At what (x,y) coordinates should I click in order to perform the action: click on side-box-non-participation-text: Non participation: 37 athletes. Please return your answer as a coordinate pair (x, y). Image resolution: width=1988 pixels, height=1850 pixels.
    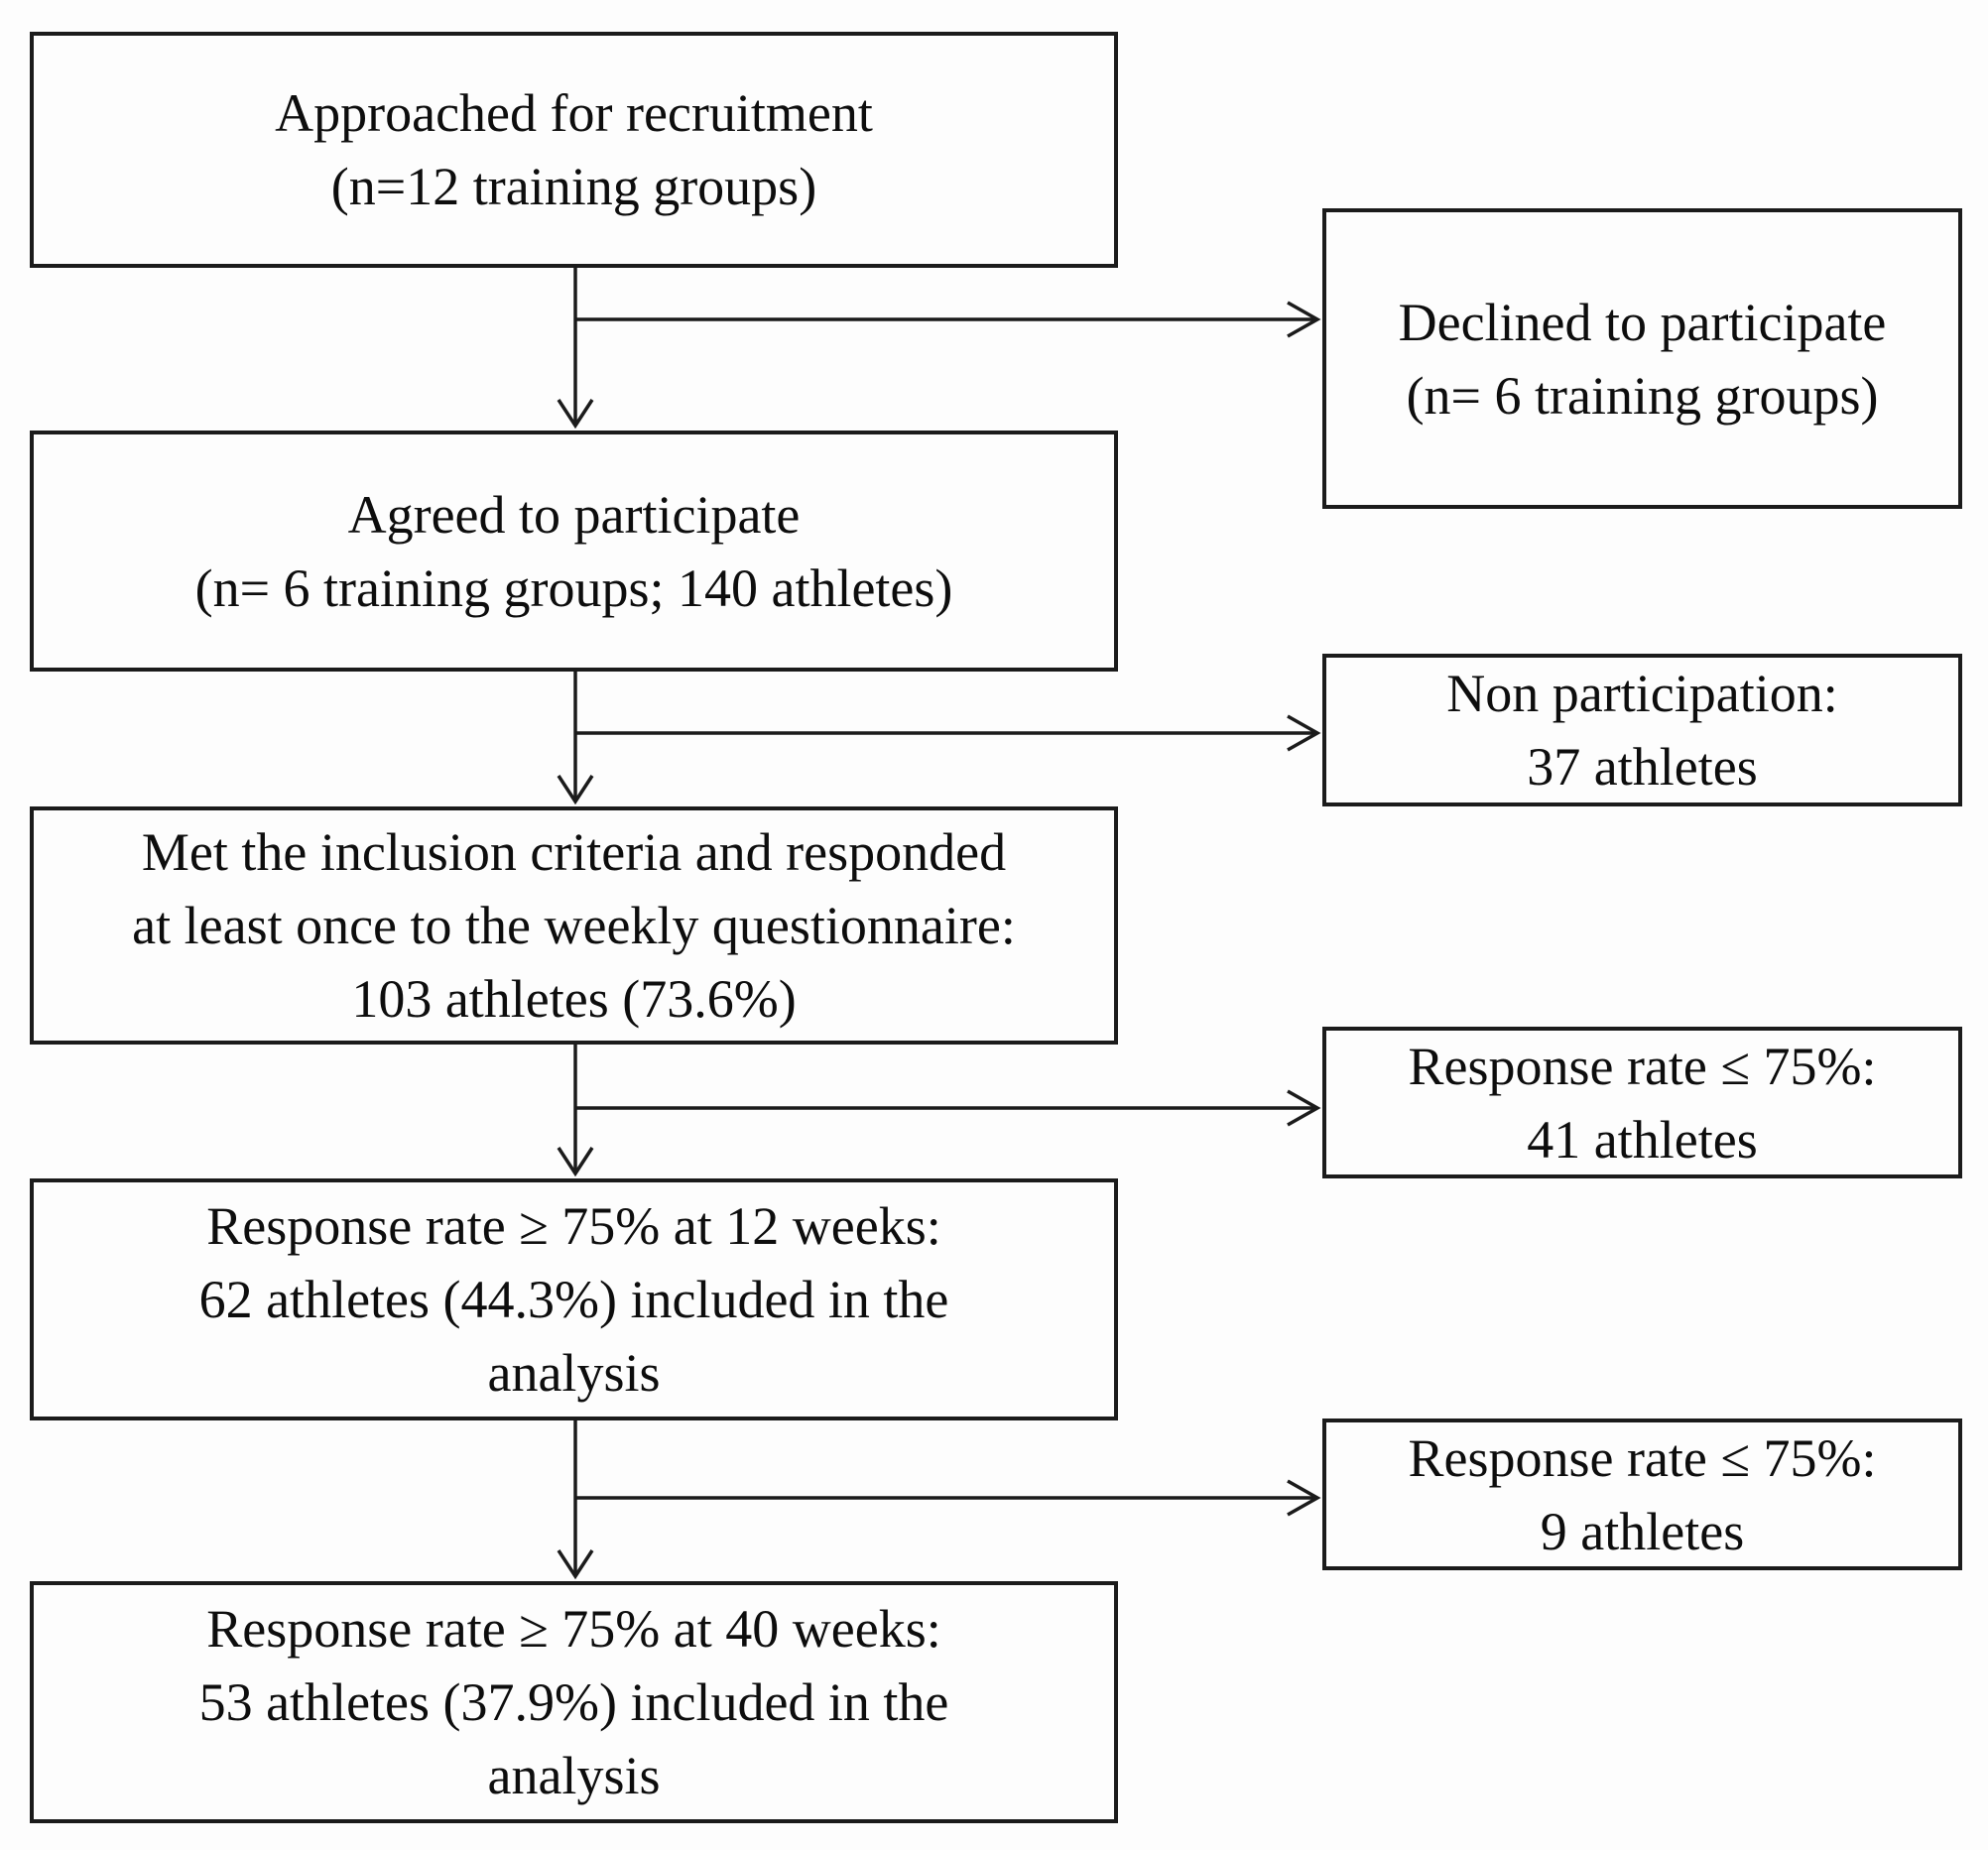
    Looking at the image, I should click on (1642, 730).